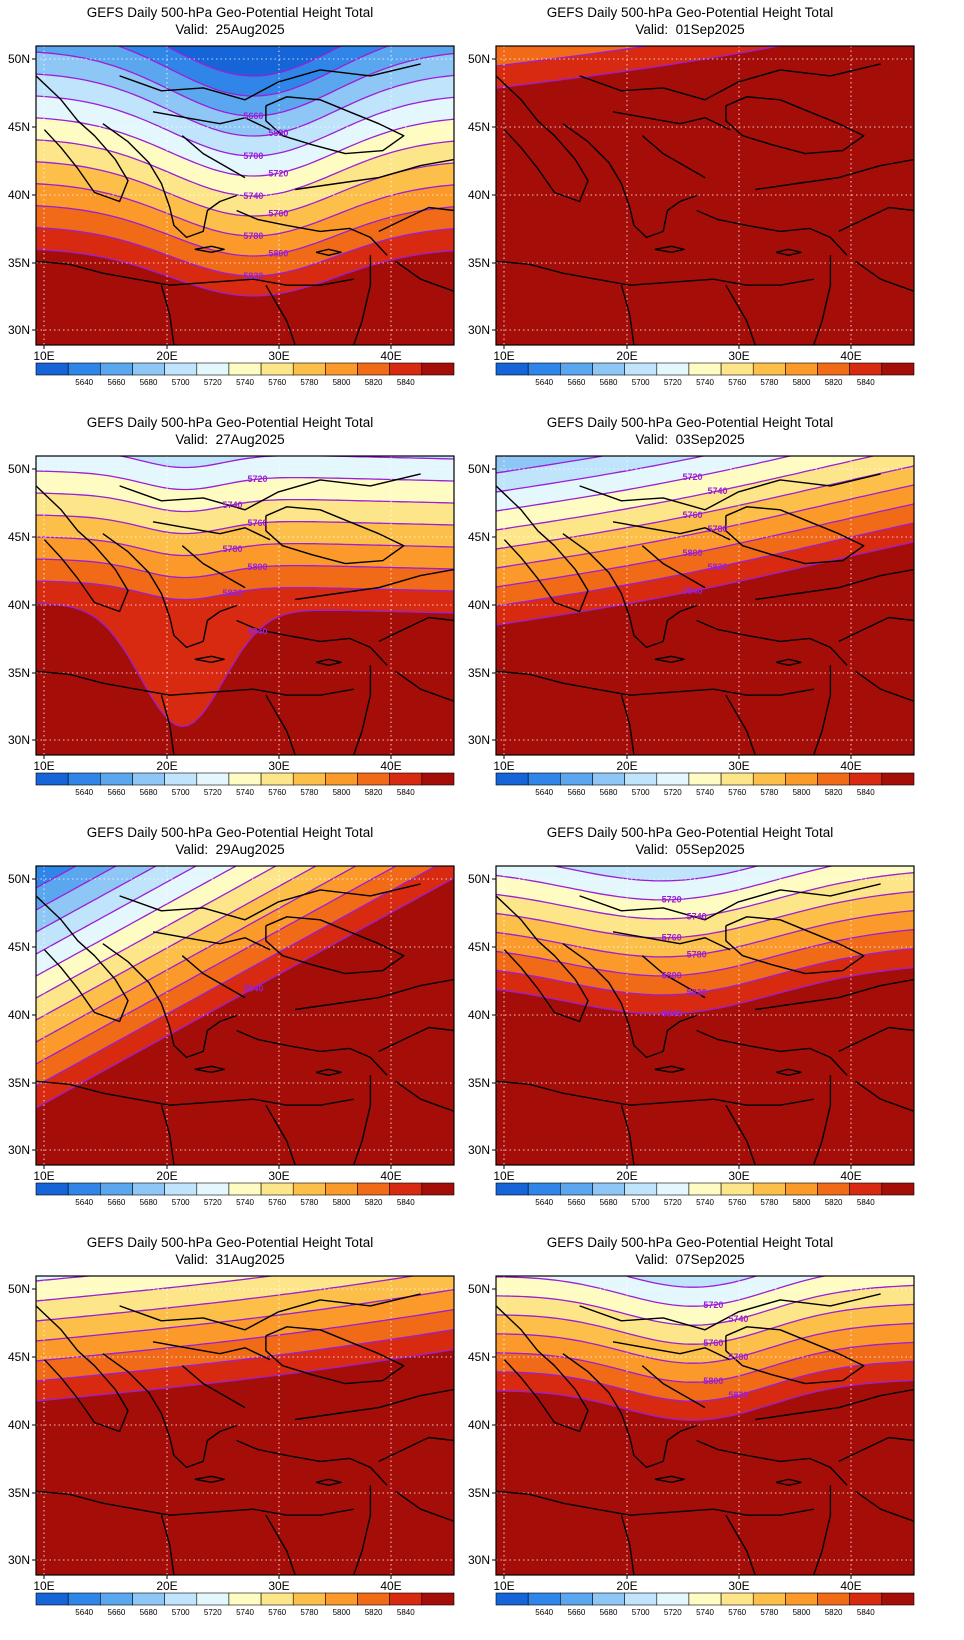  What do you see at coordinates (544, 792) in the screenshot?
I see `colorbar-label: 5640` at bounding box center [544, 792].